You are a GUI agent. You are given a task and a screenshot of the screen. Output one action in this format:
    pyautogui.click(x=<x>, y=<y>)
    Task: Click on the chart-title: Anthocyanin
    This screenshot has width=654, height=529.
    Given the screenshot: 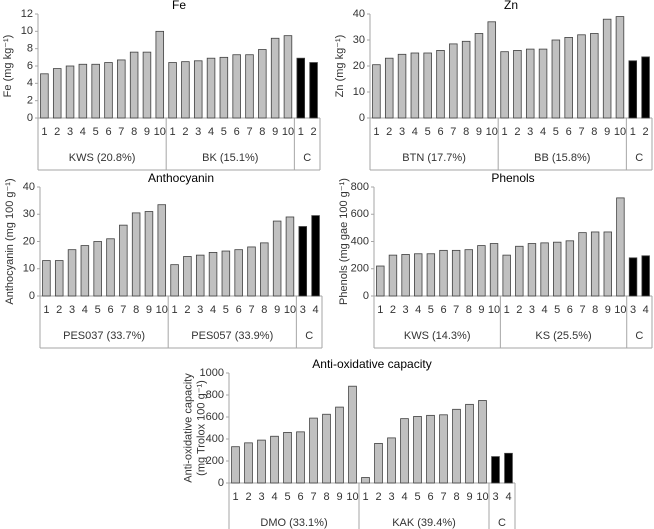 What is the action you would take?
    pyautogui.click(x=181, y=178)
    